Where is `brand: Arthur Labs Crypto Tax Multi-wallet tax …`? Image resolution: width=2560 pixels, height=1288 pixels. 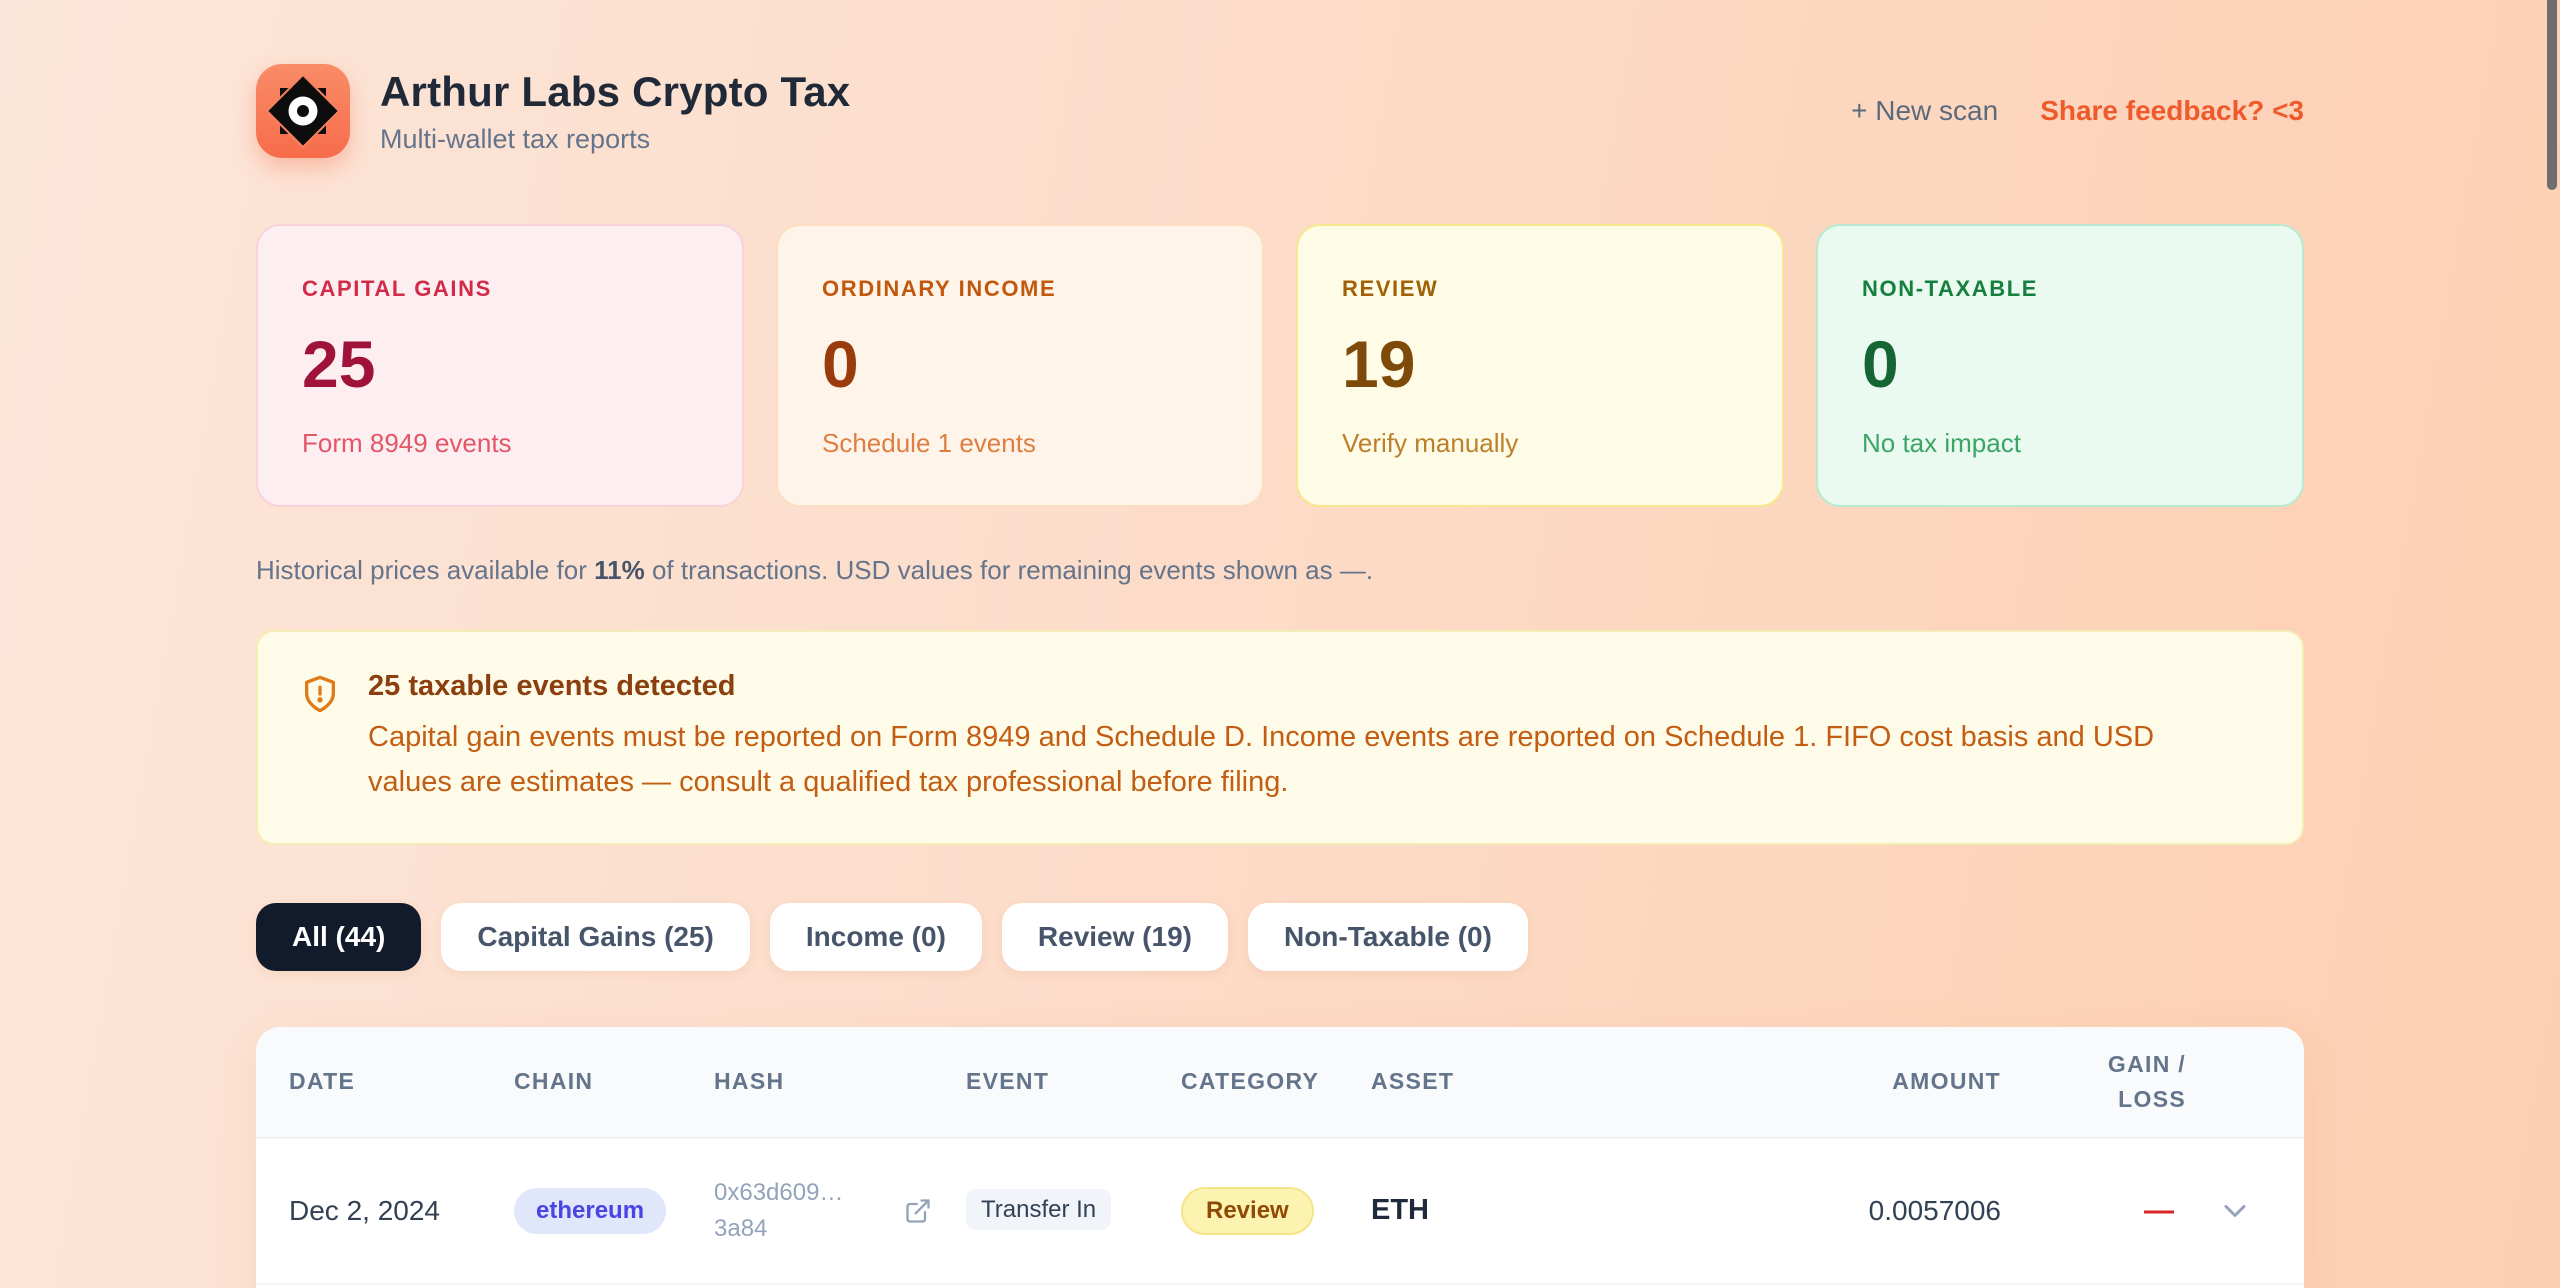 brand: Arthur Labs Crypto Tax Multi-wallet tax … is located at coordinates (553, 111).